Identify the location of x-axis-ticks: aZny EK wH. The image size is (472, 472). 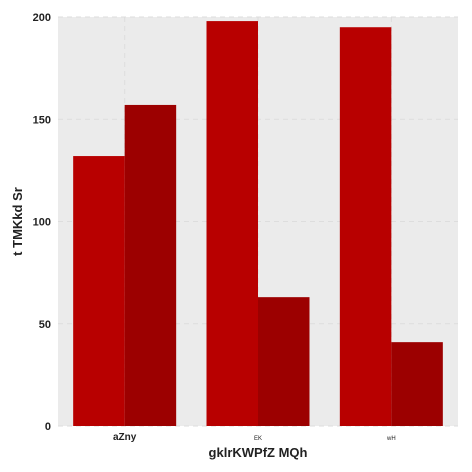
(254, 437).